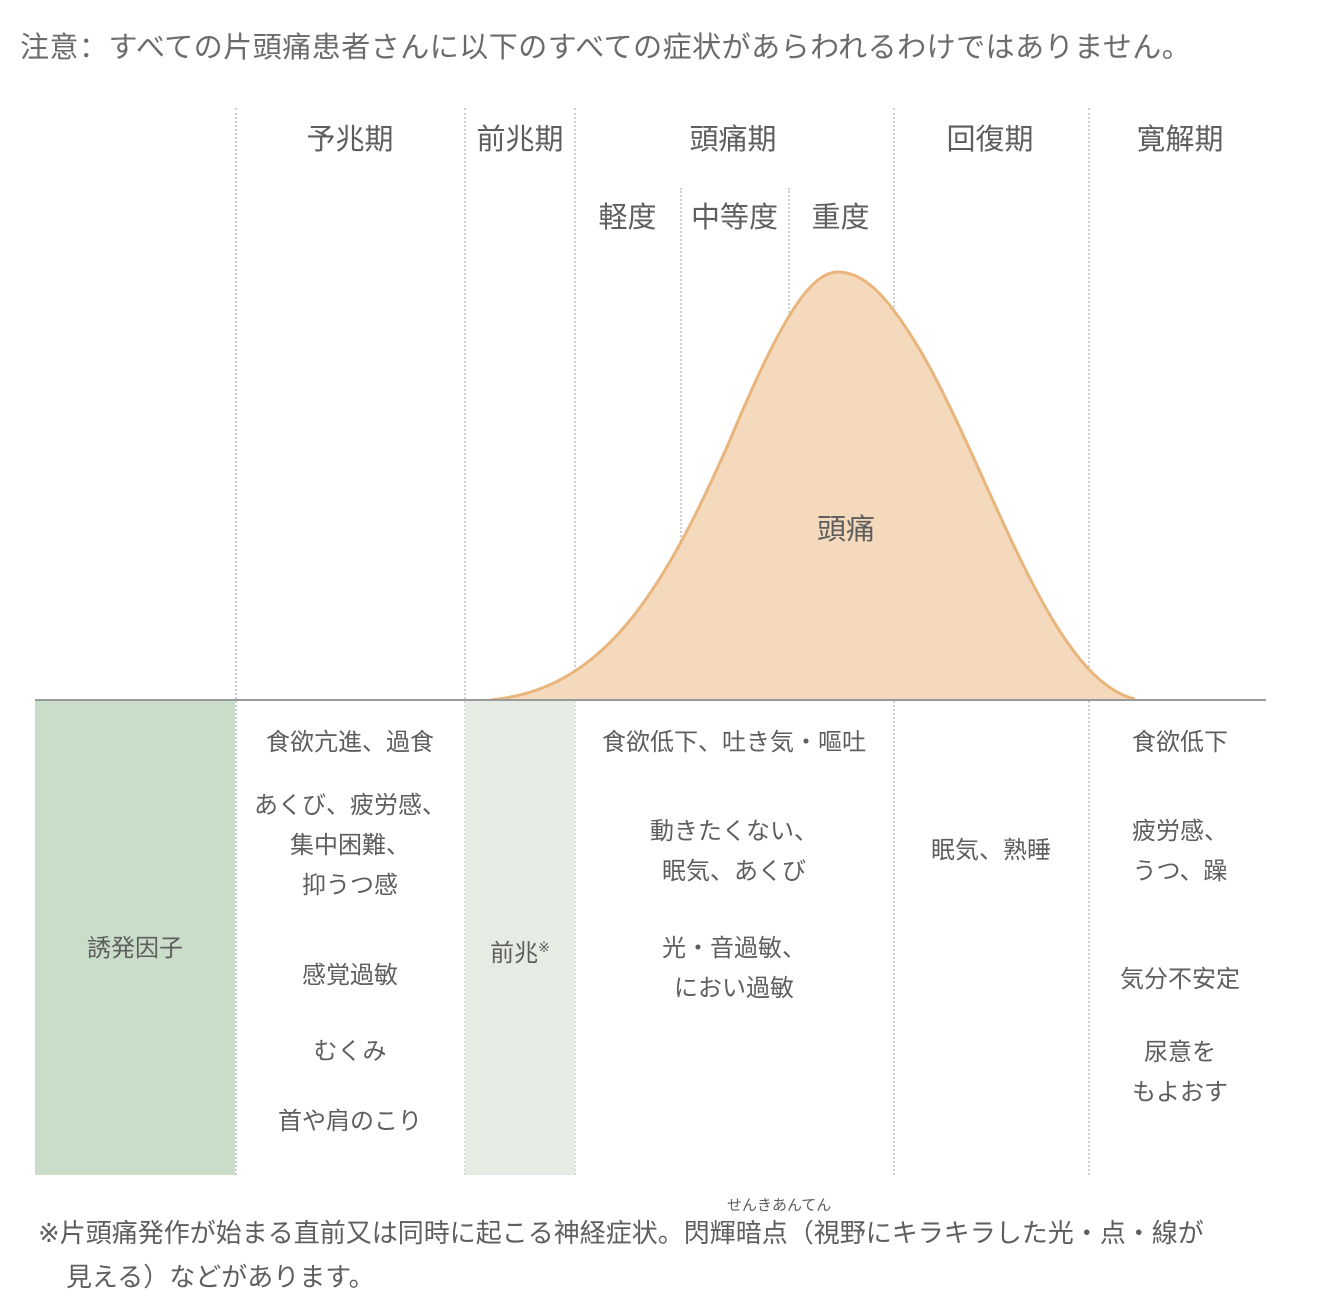  I want to click on divider-trigger-prodrome, so click(236, 641).